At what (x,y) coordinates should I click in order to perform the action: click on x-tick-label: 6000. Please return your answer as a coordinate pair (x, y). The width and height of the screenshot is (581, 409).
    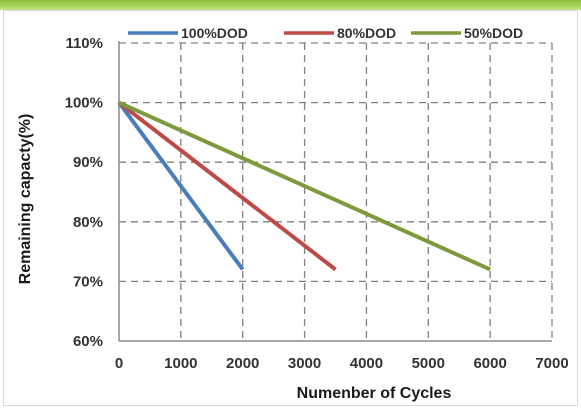
    Looking at the image, I should click on (489, 363).